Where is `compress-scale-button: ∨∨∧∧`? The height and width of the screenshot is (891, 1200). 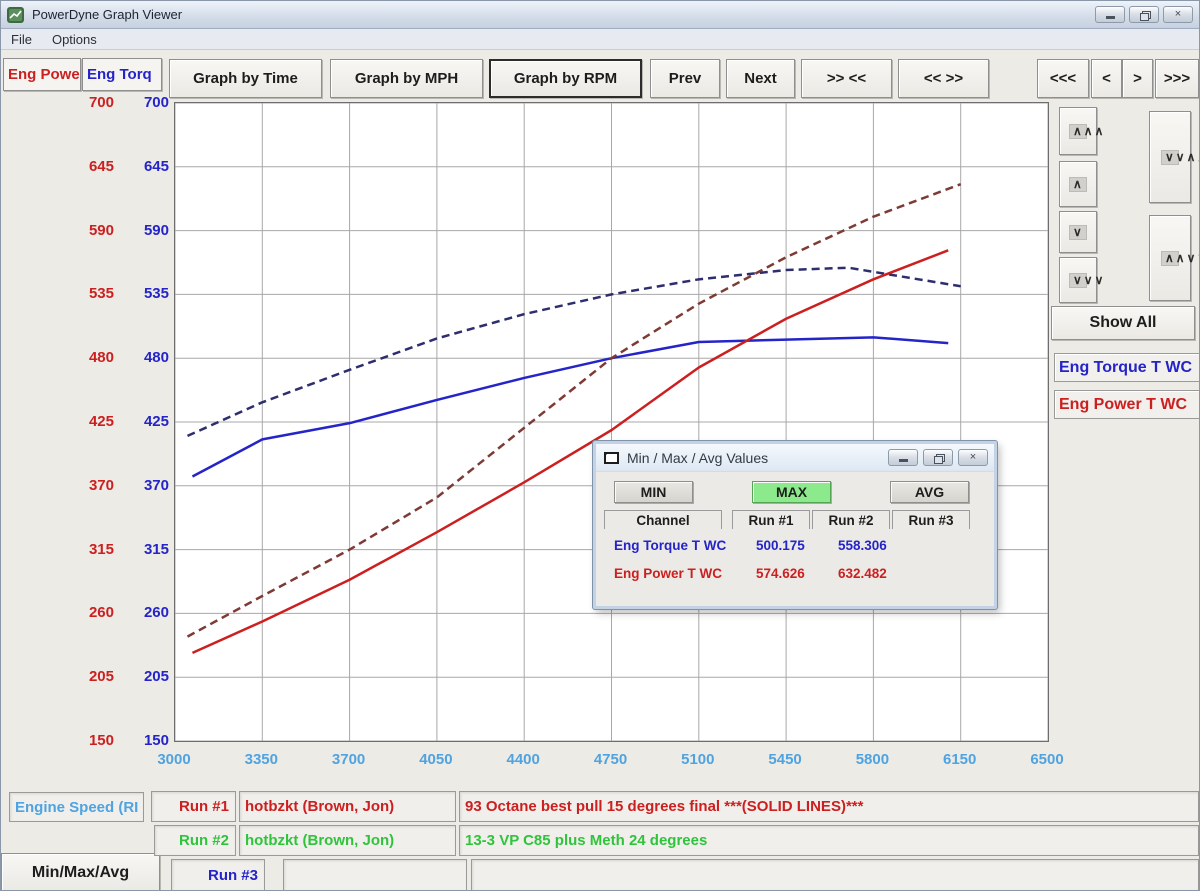
compress-scale-button: ∨∨∧∧ is located at coordinates (1174, 157).